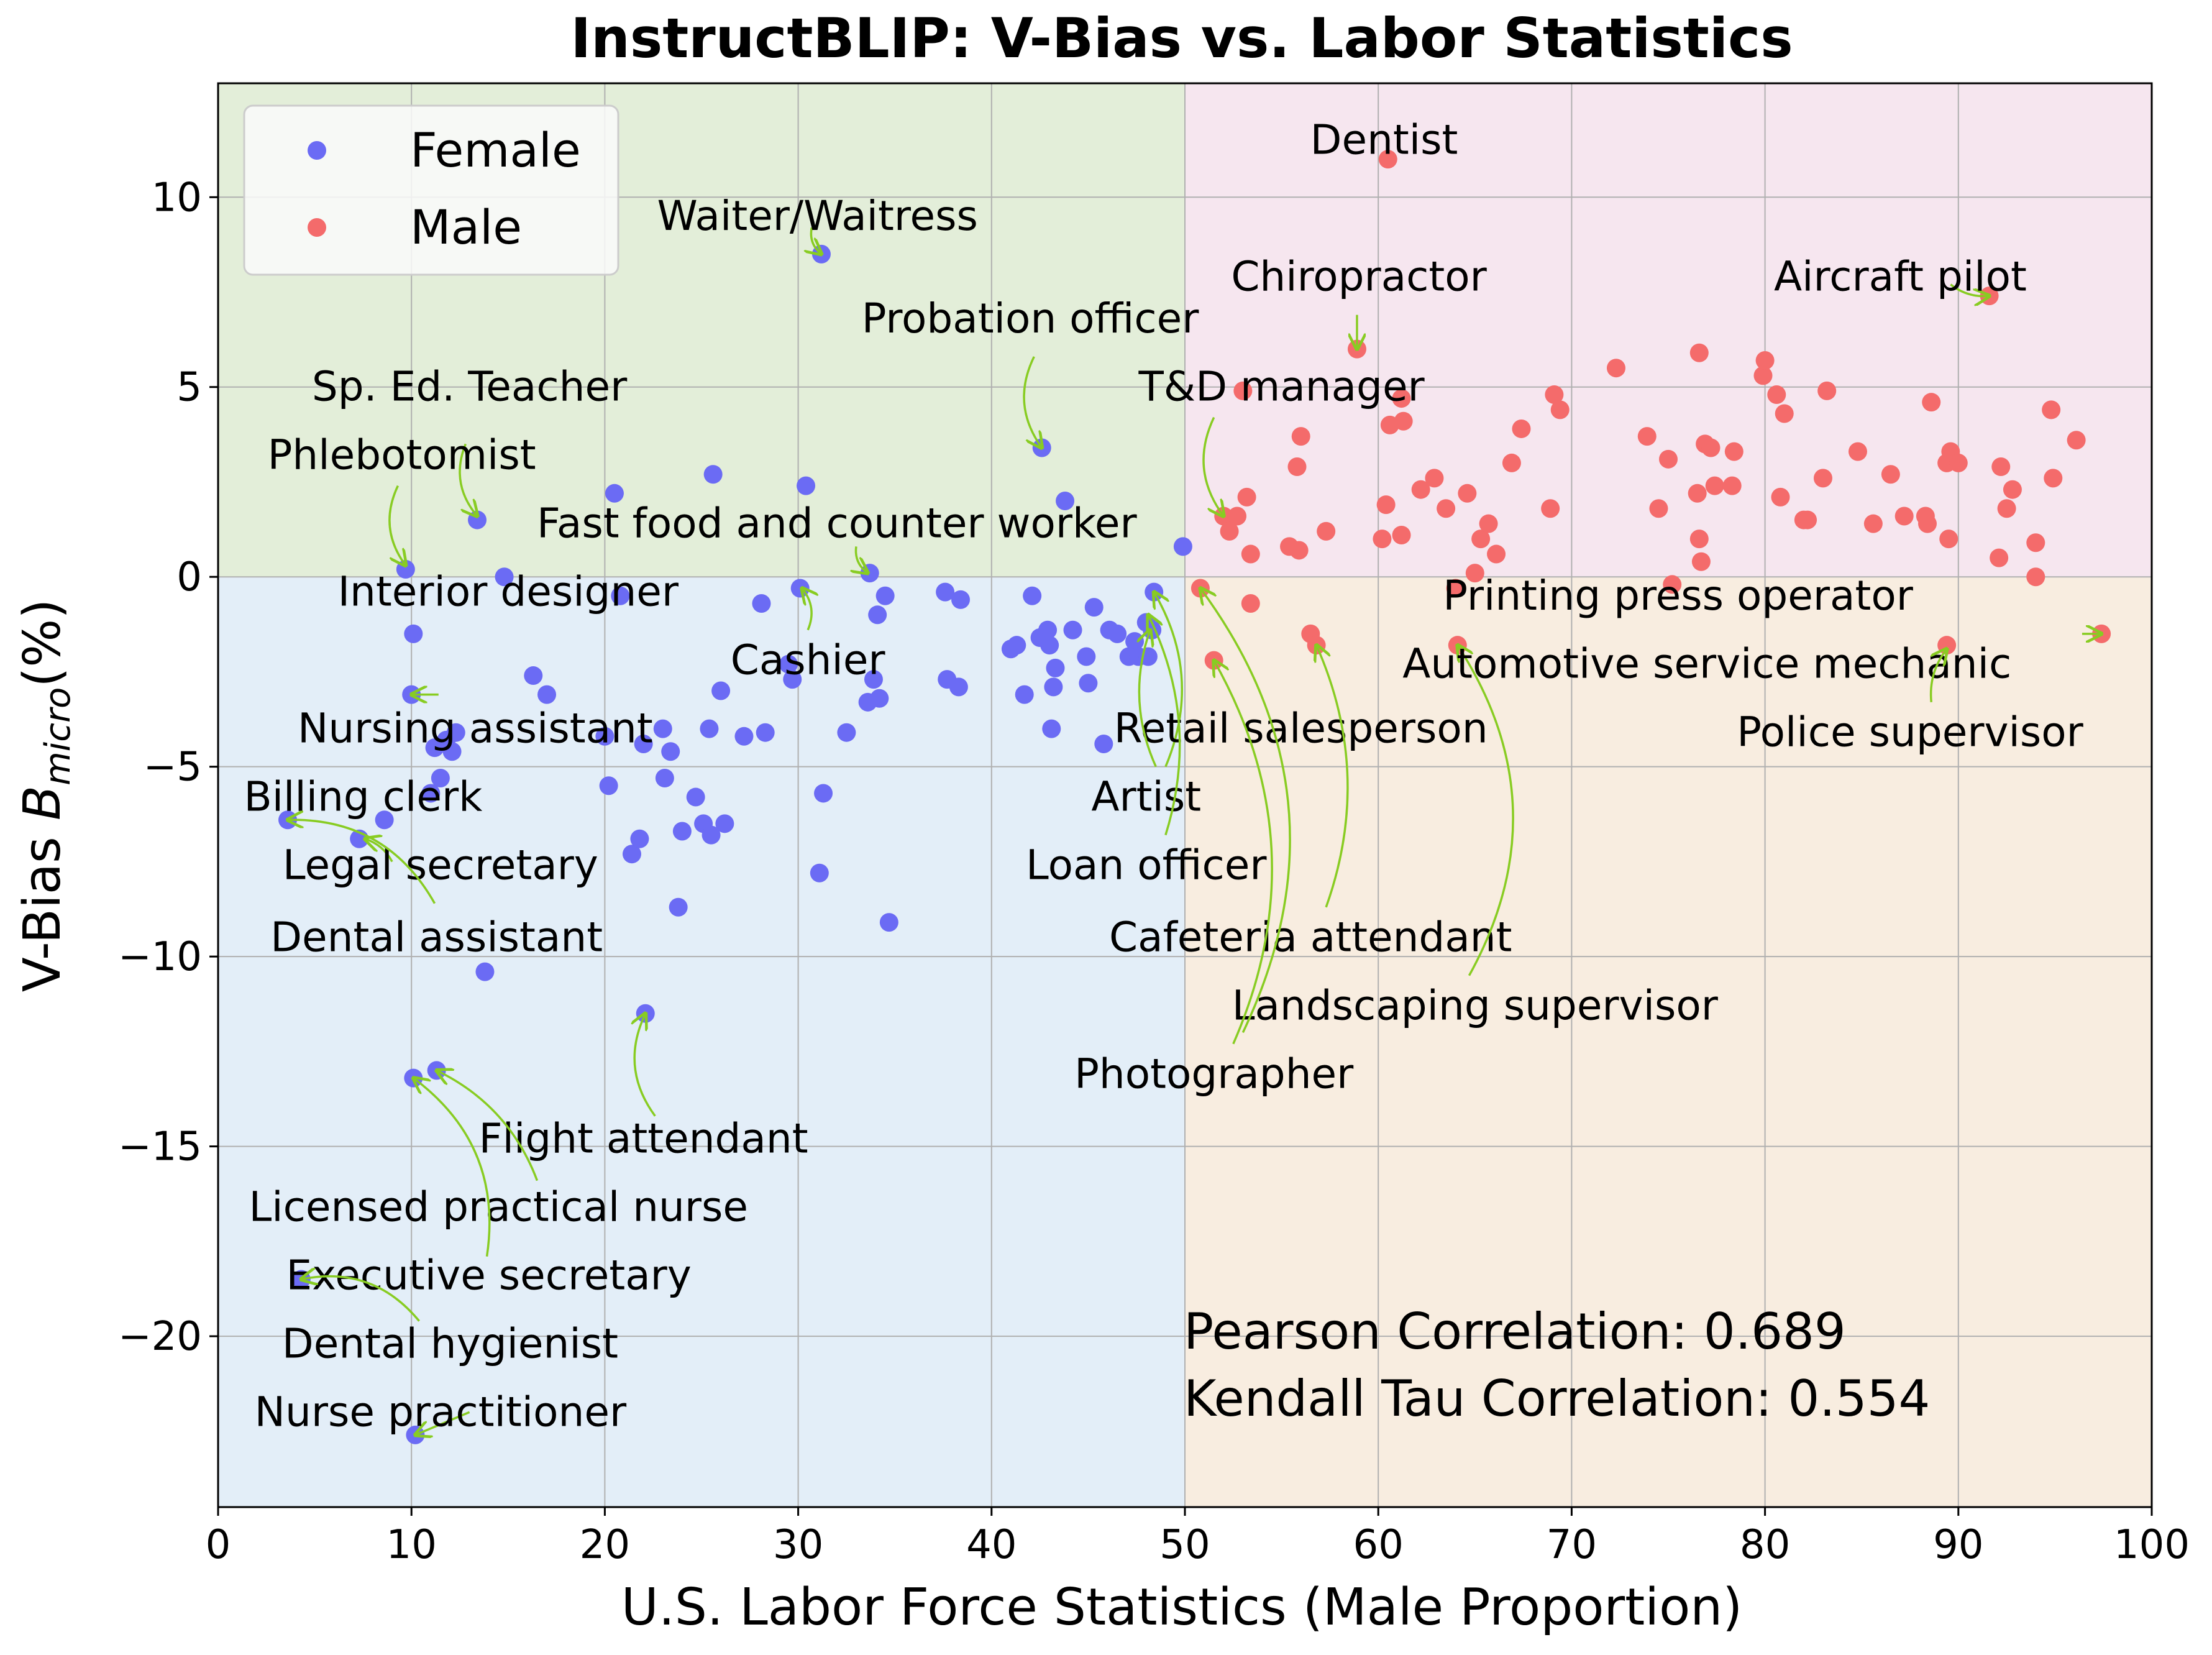 This screenshot has width=2212, height=1655. Describe the element at coordinates (45, 795) in the screenshot. I see `y-axis-label: V-Bias Bmicro(%)` at that location.